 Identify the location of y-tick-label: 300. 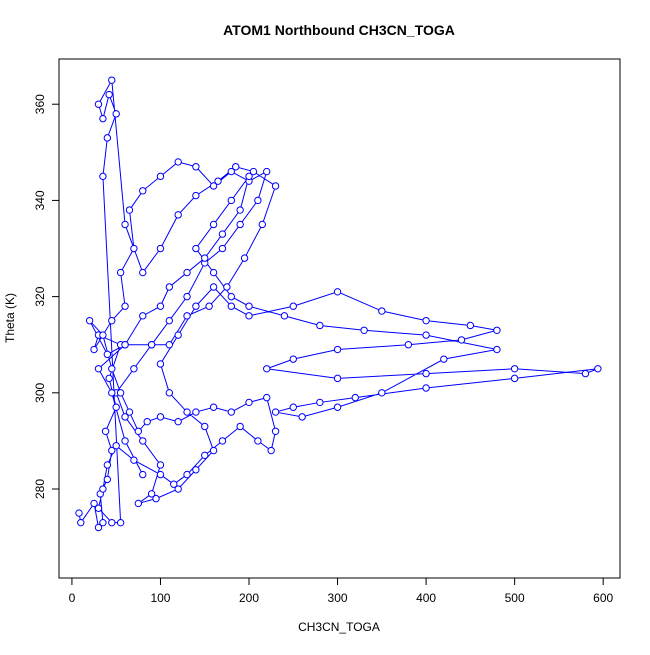
(40, 392).